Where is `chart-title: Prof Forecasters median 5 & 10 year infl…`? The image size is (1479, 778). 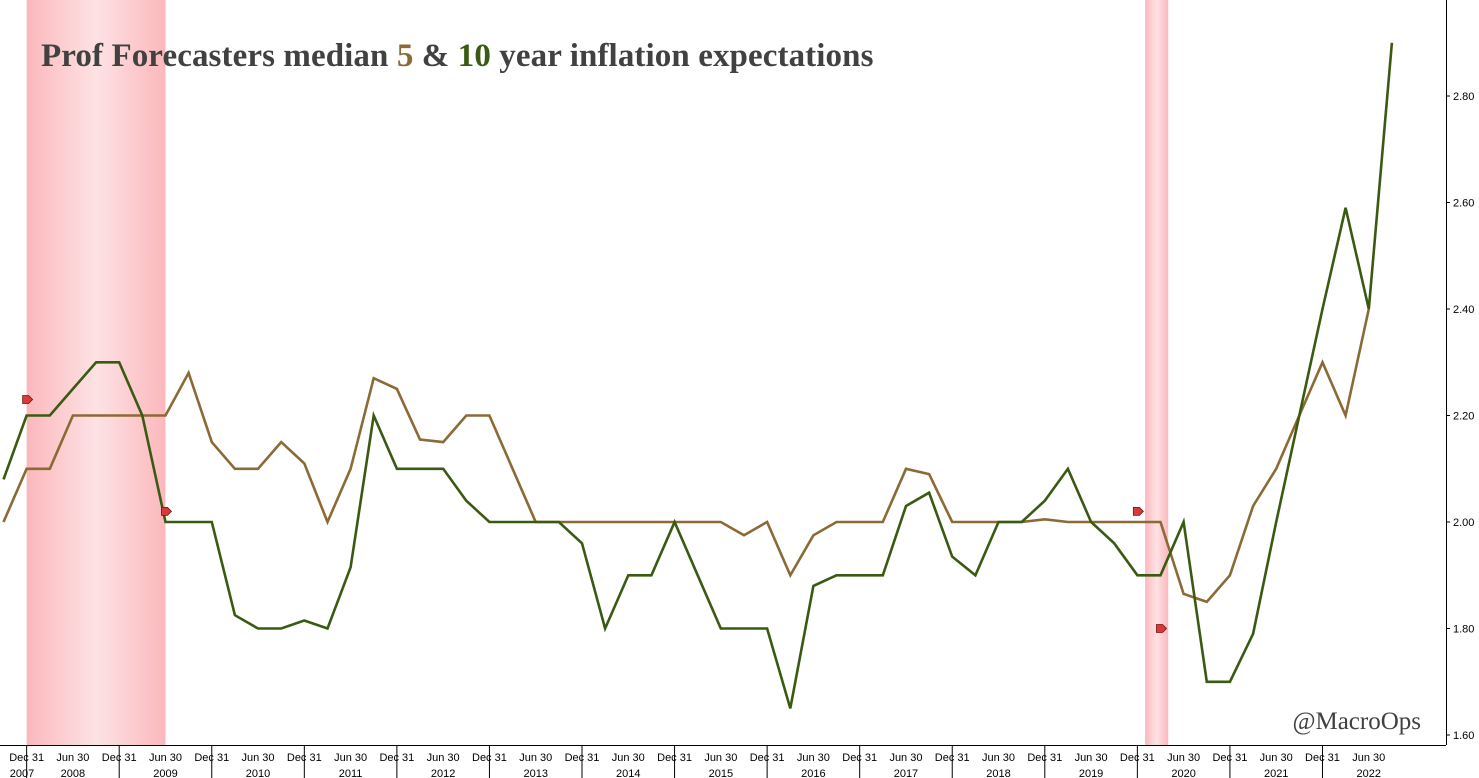
chart-title: Prof Forecasters median 5 & 10 year infl… is located at coordinates (457, 56).